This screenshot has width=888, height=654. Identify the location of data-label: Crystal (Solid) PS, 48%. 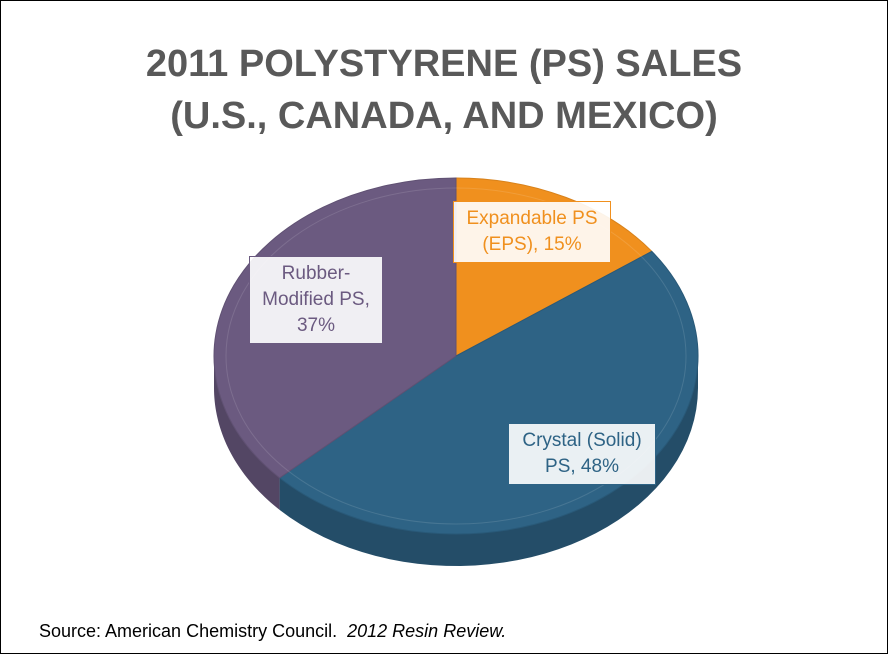
(582, 454).